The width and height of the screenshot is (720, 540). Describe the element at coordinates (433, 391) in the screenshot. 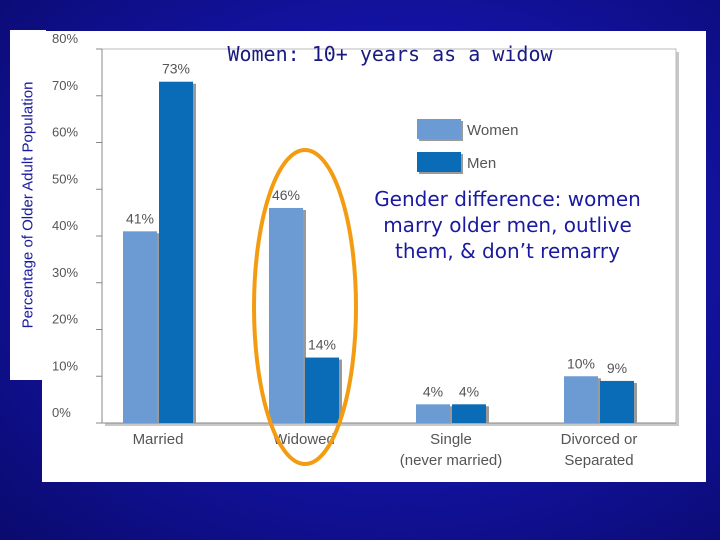

I see `data-label-women: 4%` at that location.